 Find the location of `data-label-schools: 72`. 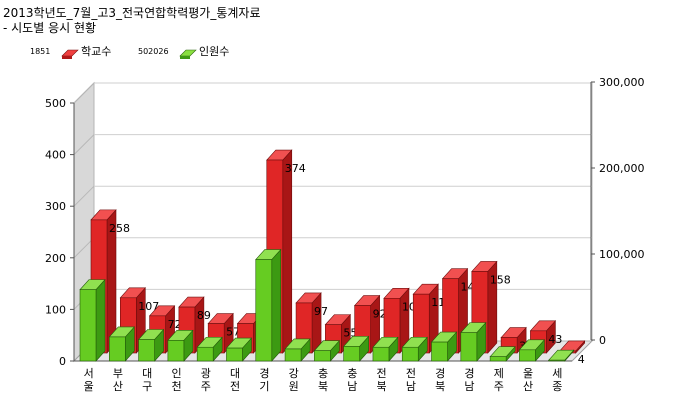

data-label-schools: 72 is located at coordinates (175, 324).